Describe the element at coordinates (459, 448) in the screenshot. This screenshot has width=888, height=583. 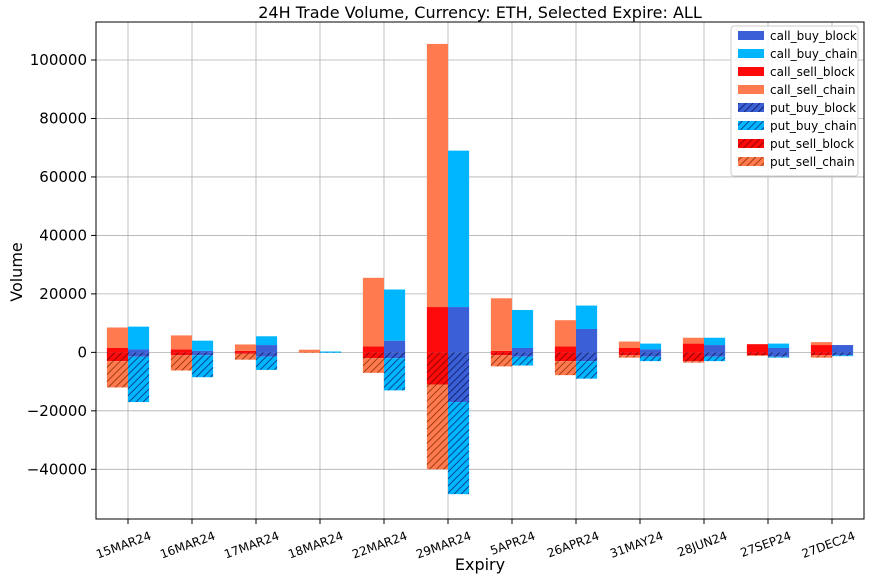
I see `bar-put_buy_chain-29MAR24` at that location.